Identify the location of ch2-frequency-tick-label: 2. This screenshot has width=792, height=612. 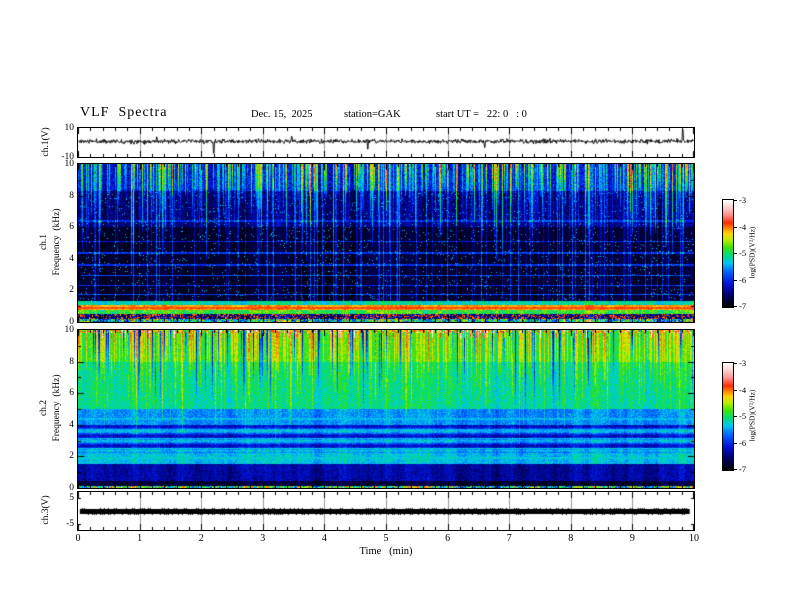
(71, 456).